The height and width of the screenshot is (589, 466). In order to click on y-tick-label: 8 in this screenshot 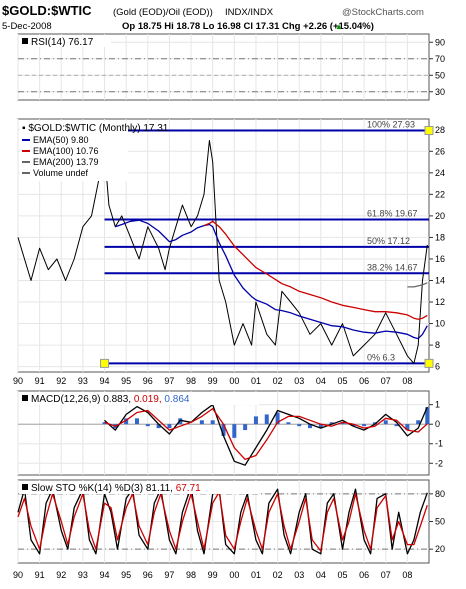, I will do `click(437, 345)`.